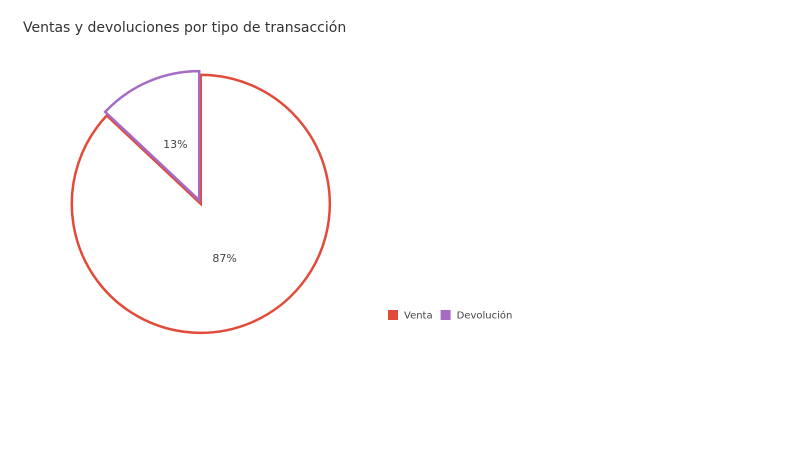 The image size is (810, 458). What do you see at coordinates (175, 144) in the screenshot?
I see `slice-label: 13%` at bounding box center [175, 144].